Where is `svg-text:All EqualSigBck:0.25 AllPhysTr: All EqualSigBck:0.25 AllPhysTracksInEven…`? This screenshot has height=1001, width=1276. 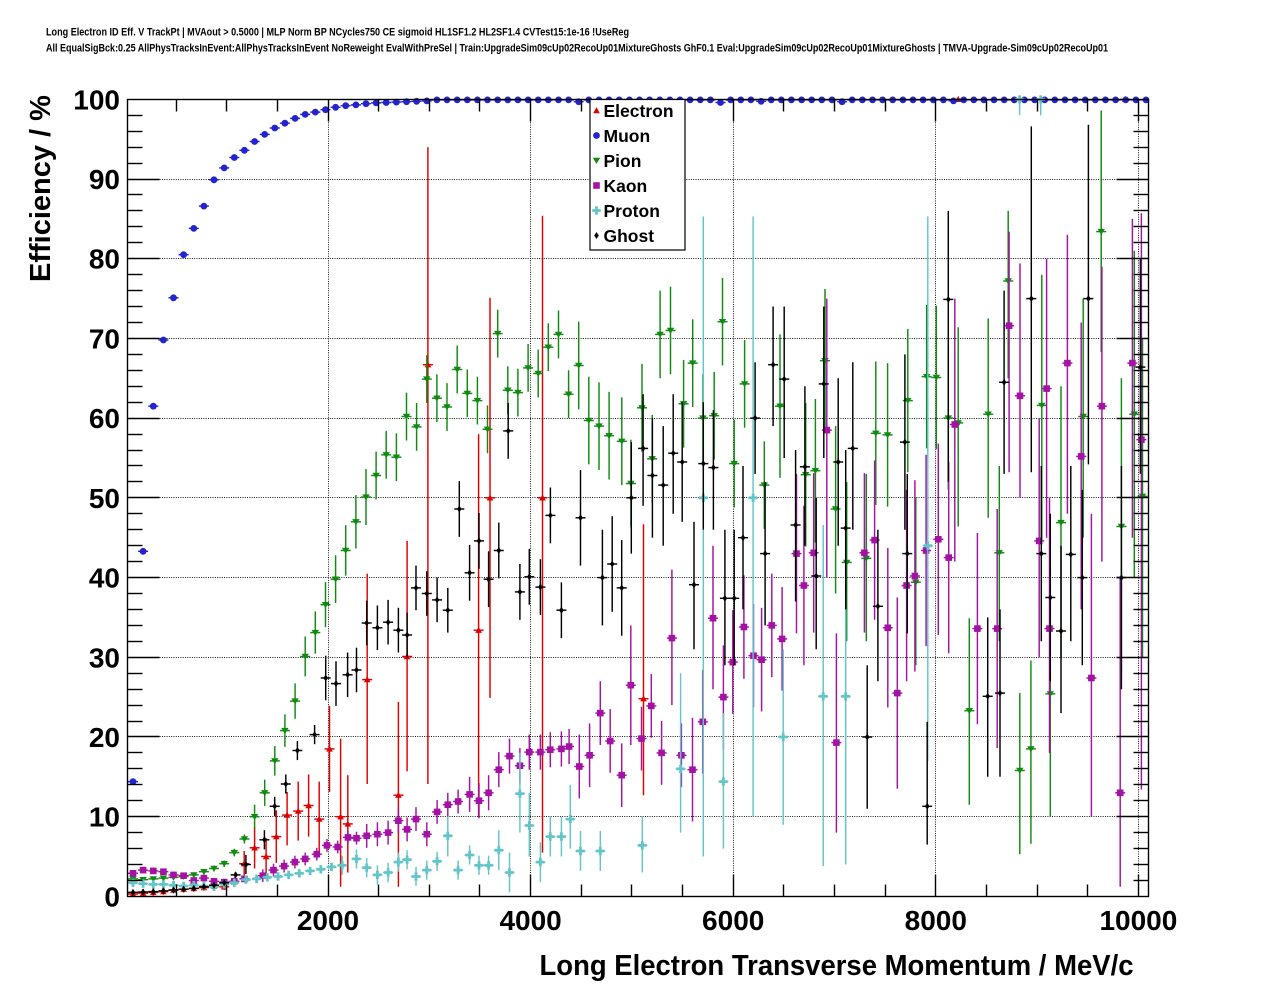
svg-text:All EqualSigBck:0.25 AllPhysTr: All EqualSigBck:0.25 AllPhysTracksInEven… is located at coordinates (577, 49).